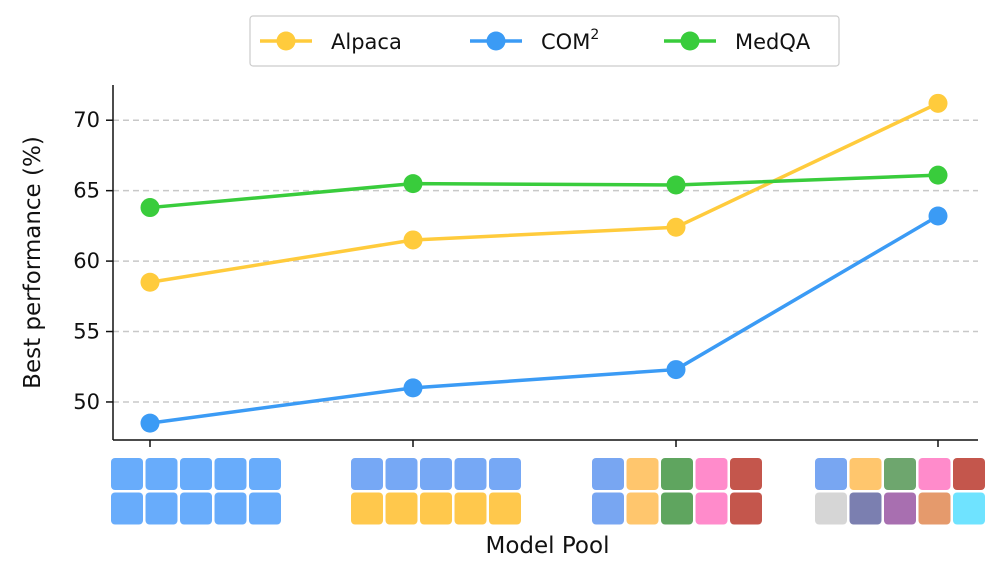 The height and width of the screenshot is (573, 996). What do you see at coordinates (86, 120) in the screenshot?
I see `y-tick-label: 70` at bounding box center [86, 120].